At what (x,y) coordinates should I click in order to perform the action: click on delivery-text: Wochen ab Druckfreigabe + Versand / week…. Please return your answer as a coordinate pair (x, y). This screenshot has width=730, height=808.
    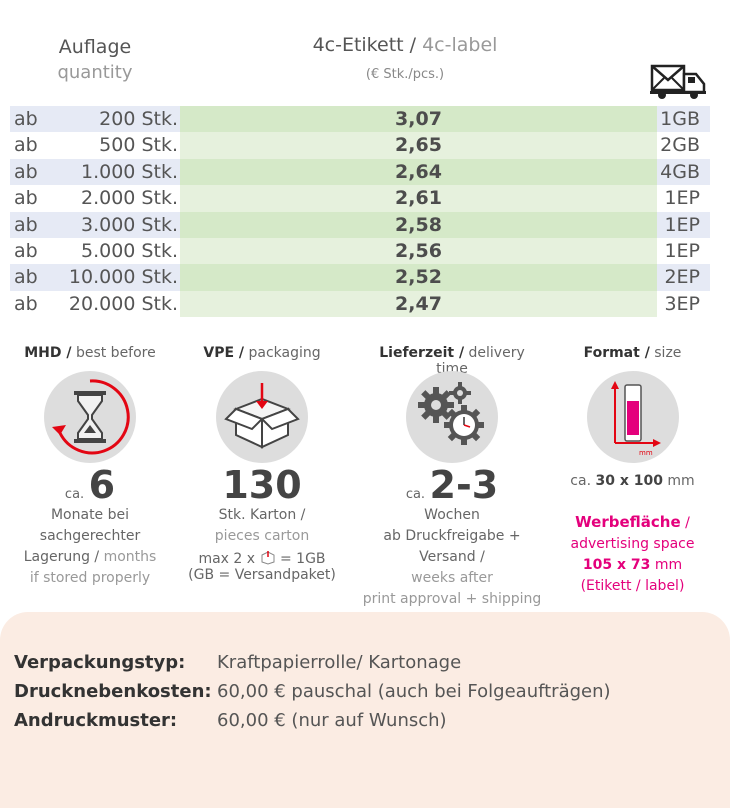
    Looking at the image, I should click on (452, 557).